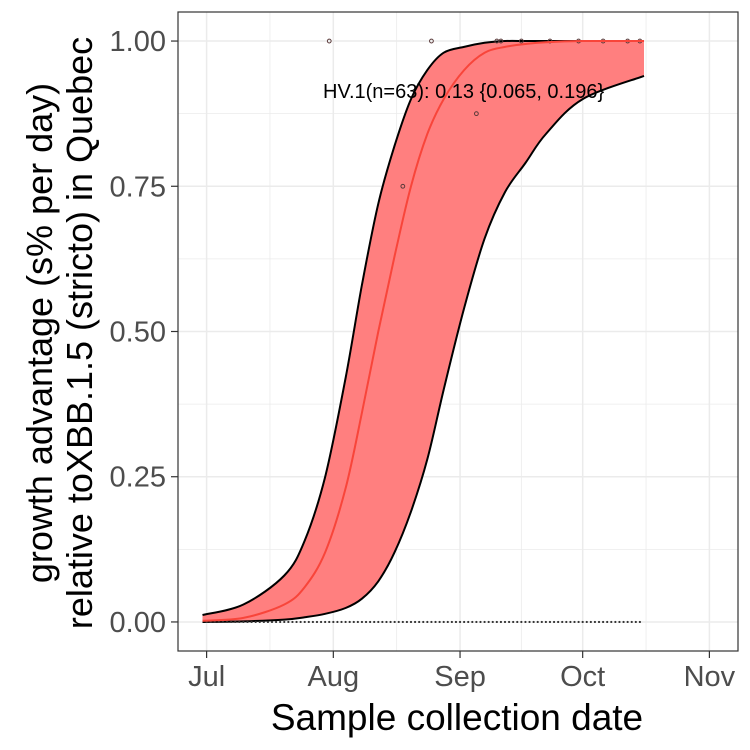 Image resolution: width=750 pixels, height=750 pixels. What do you see at coordinates (39, 333) in the screenshot?
I see `y-axis-title-line-1: growth advantage (s% per day)` at bounding box center [39, 333].